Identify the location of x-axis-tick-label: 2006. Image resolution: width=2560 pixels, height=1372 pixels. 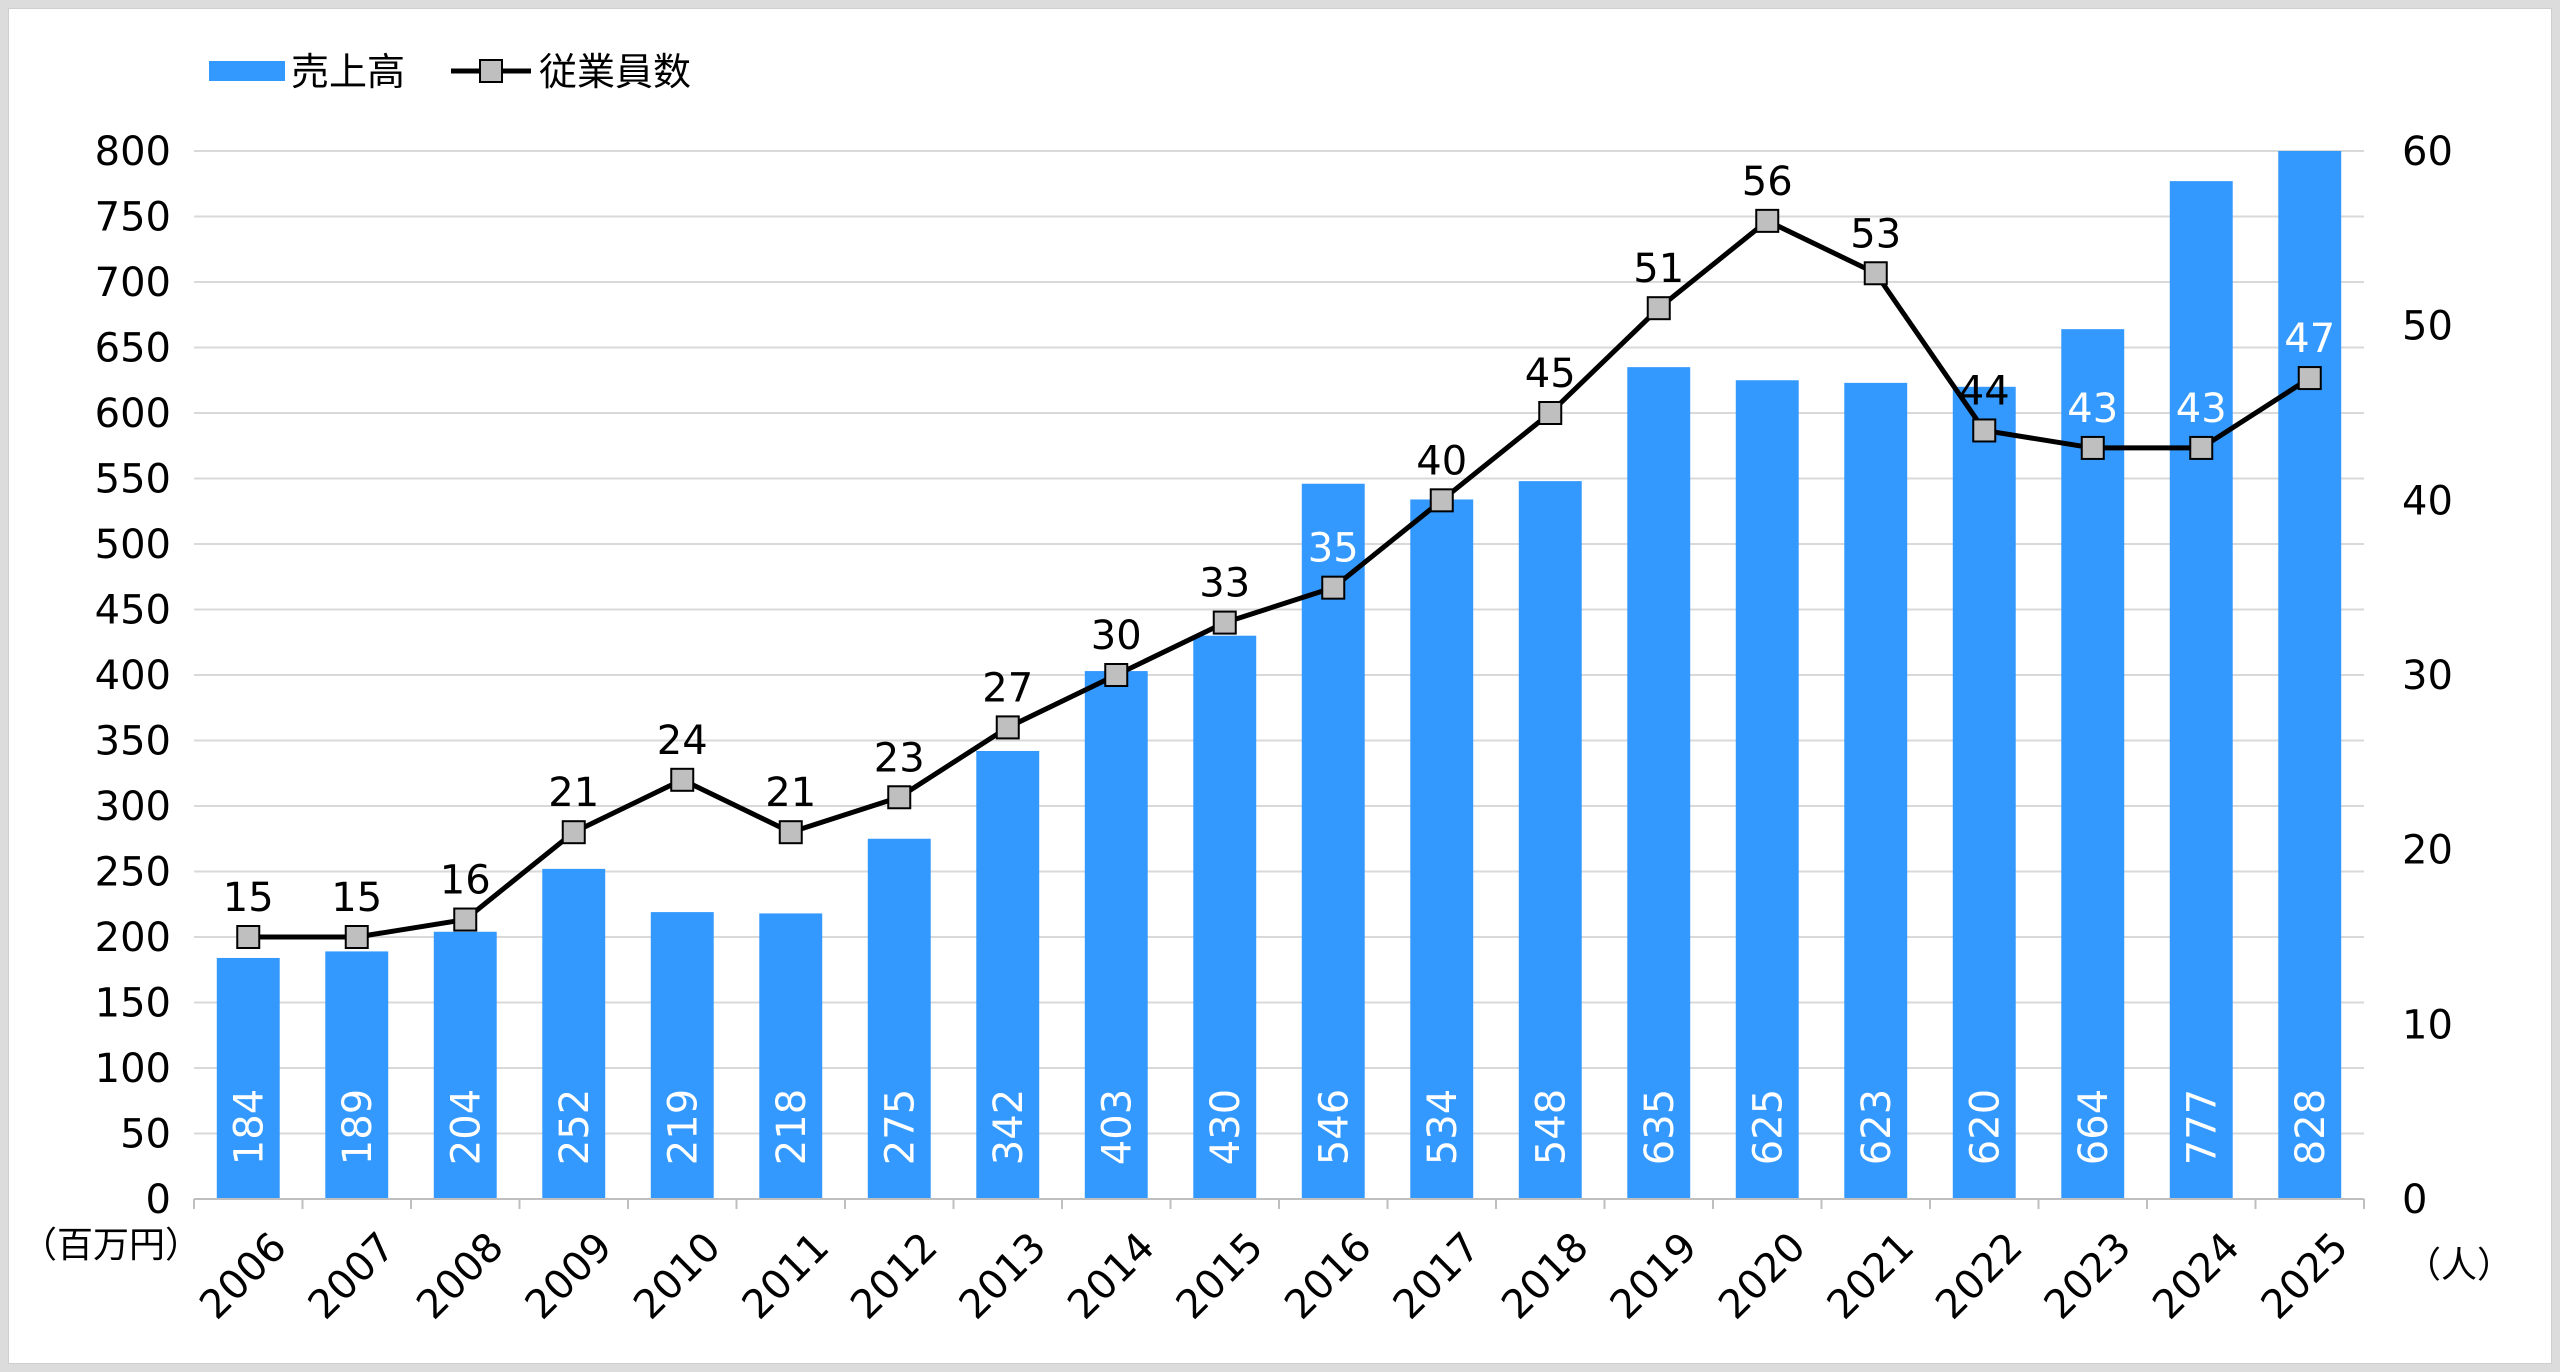
(243, 1276).